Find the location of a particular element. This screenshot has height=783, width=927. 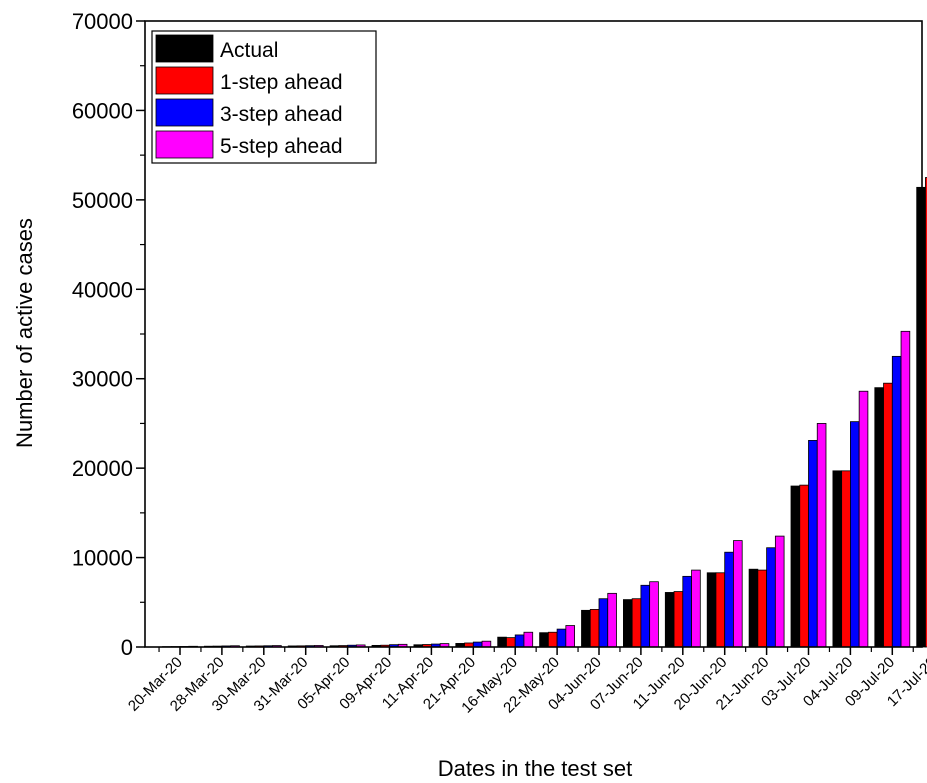

y-tick-label: 10000 is located at coordinates (102, 558).